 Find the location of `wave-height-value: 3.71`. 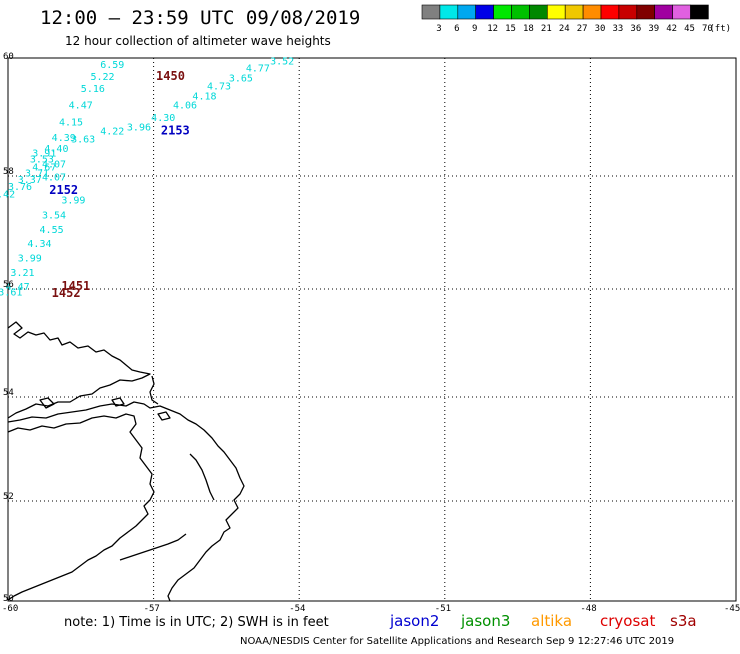

wave-height-value: 3.71 is located at coordinates (37, 174).